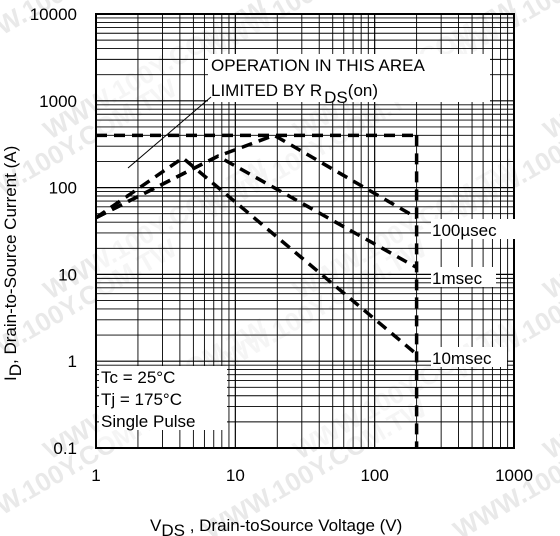  I want to click on x-axis-title-sub: DS, so click(173, 528).